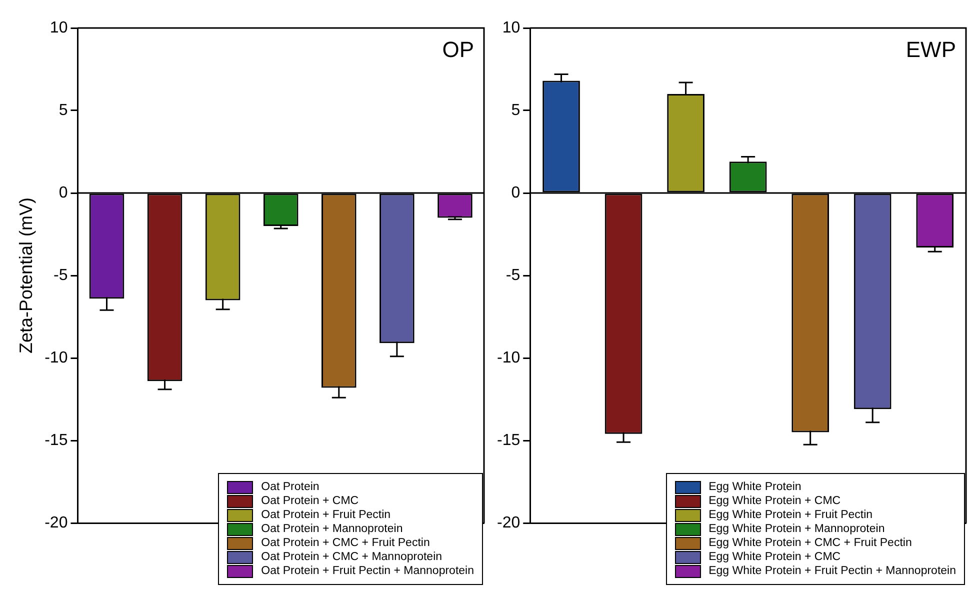 The width and height of the screenshot is (970, 602). I want to click on legend-label: Egg White Protein + CMC + Fruit Pectin, so click(810, 543).